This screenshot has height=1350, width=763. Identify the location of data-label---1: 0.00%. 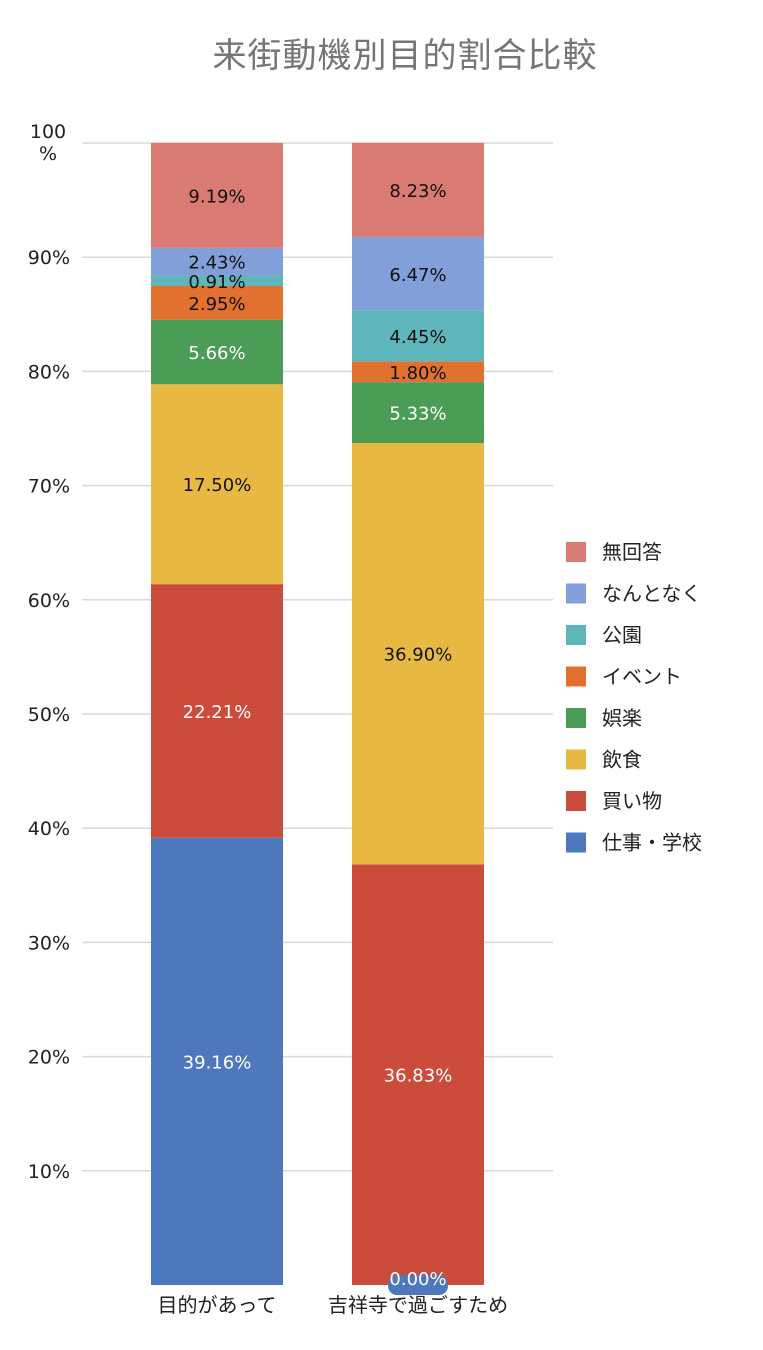
(417, 1279).